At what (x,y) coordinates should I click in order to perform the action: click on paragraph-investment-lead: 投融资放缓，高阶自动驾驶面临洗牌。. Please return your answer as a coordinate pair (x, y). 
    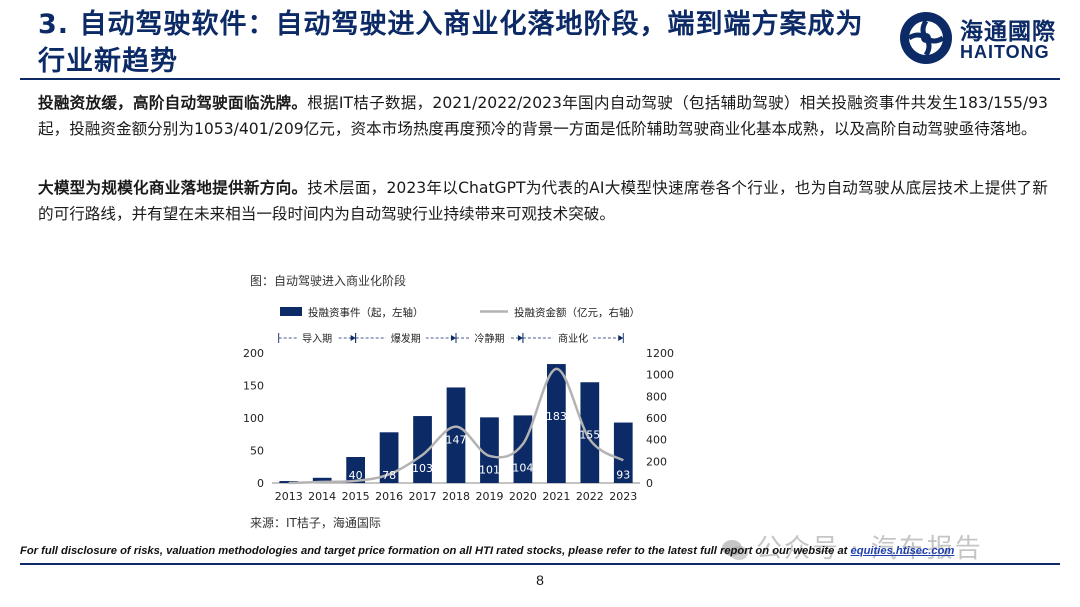
    Looking at the image, I should click on (173, 103).